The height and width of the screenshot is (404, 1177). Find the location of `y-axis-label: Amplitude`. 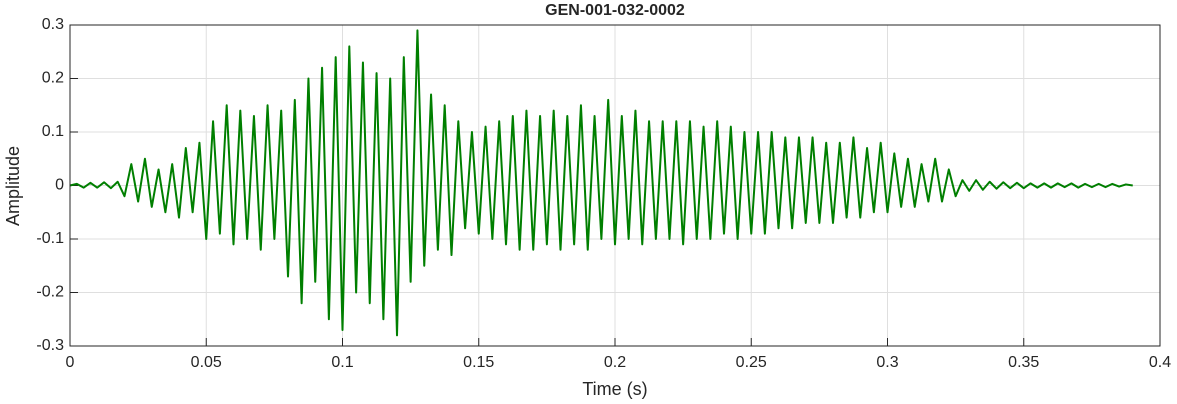

y-axis-label: Amplitude is located at coordinates (13, 186).